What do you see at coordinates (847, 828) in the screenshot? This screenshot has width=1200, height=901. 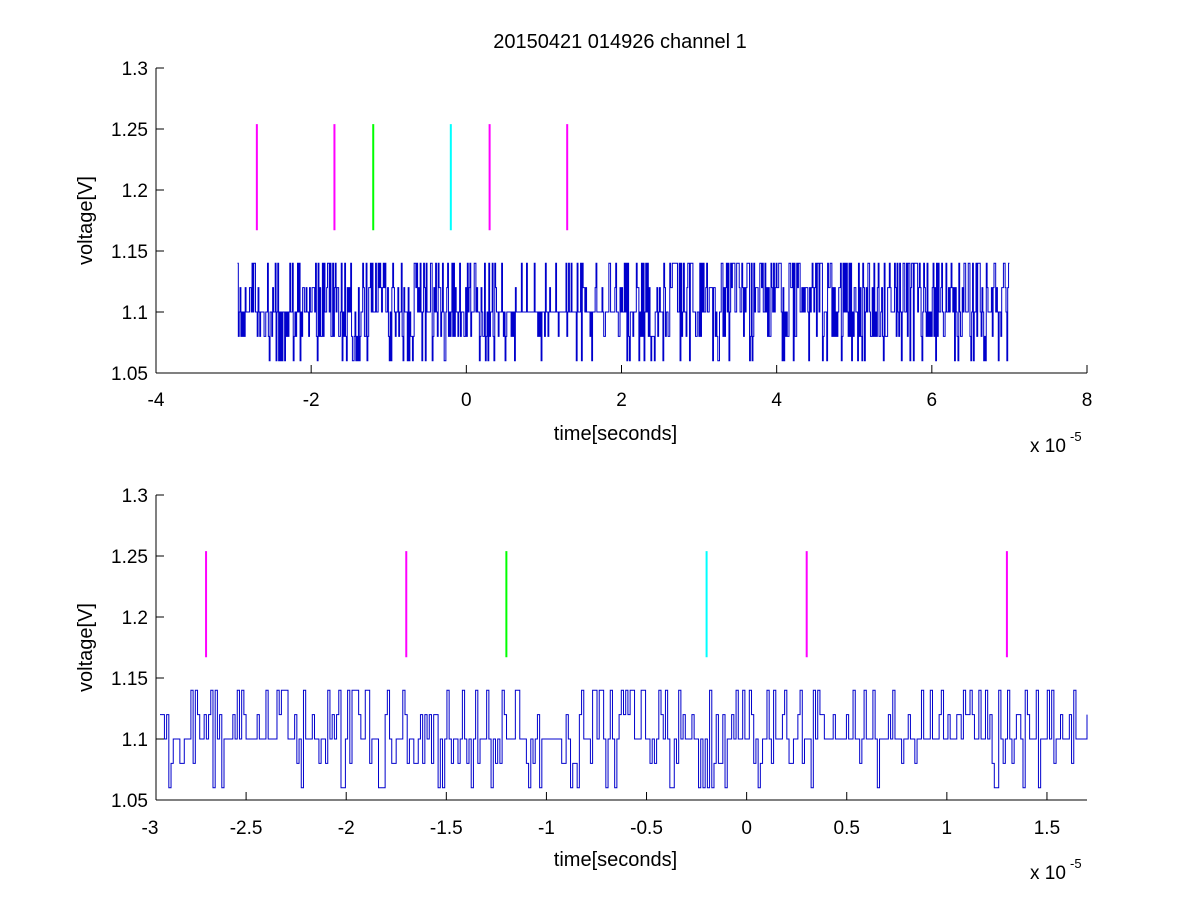 I see `x-tick-label: 0.5` at bounding box center [847, 828].